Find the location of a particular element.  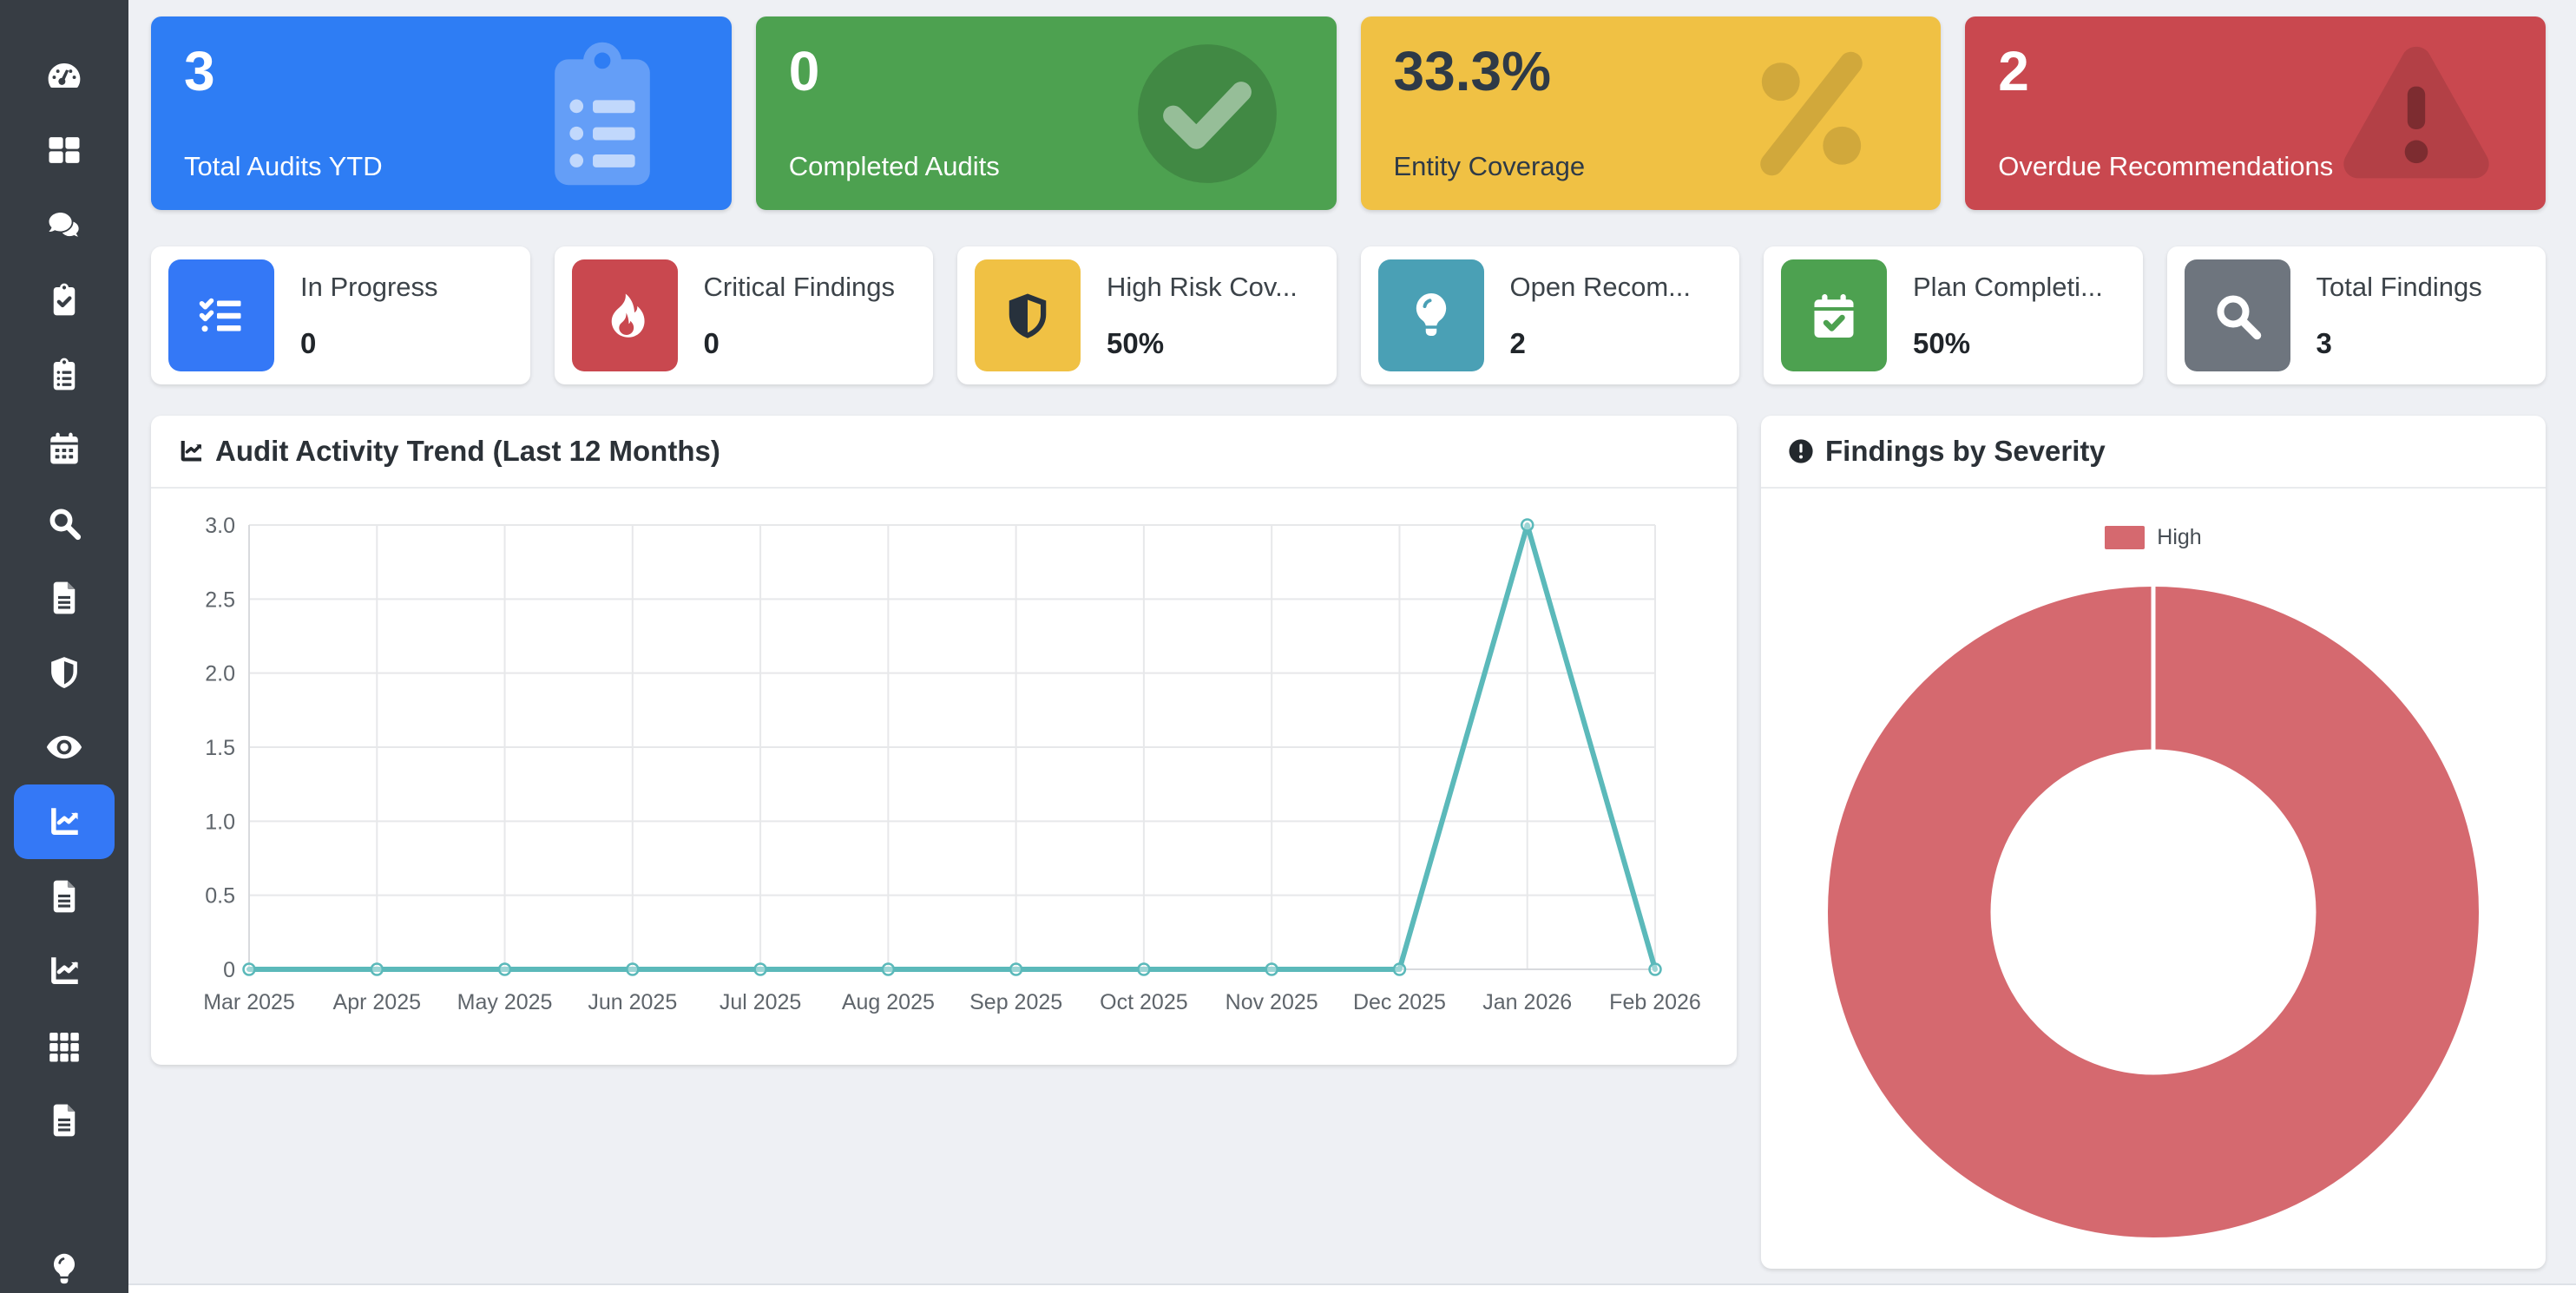

fire-icon is located at coordinates (624, 315).